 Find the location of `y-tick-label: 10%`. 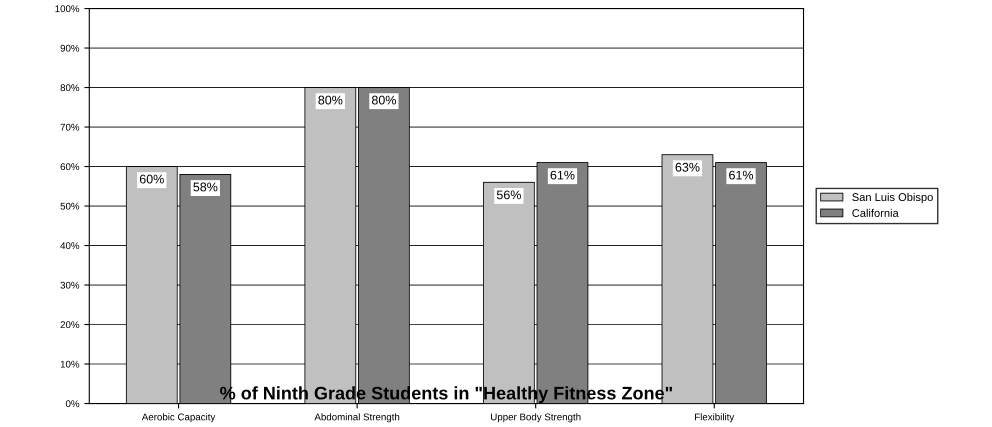

y-tick-label: 10% is located at coordinates (70, 364).